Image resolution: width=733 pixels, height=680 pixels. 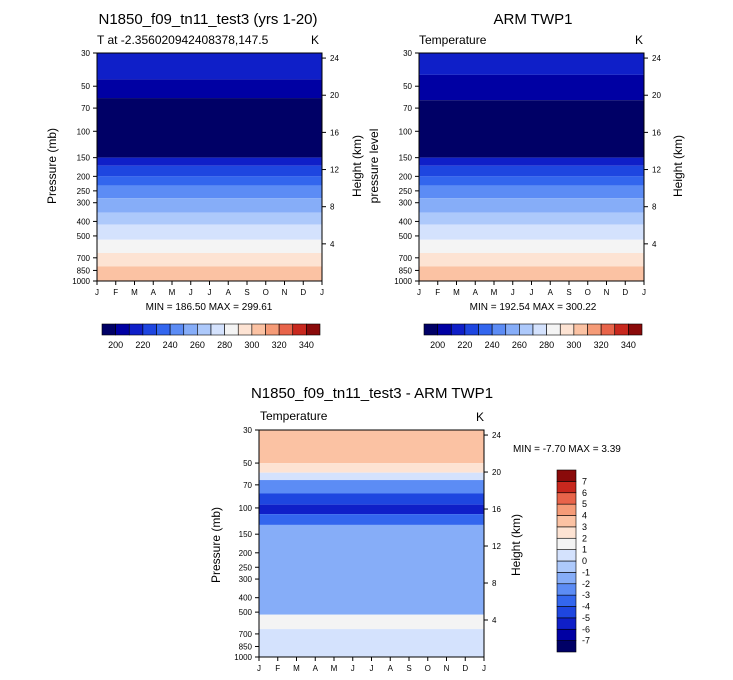 What do you see at coordinates (533, 19) in the screenshot?
I see `panel-title: ARM TWP1` at bounding box center [533, 19].